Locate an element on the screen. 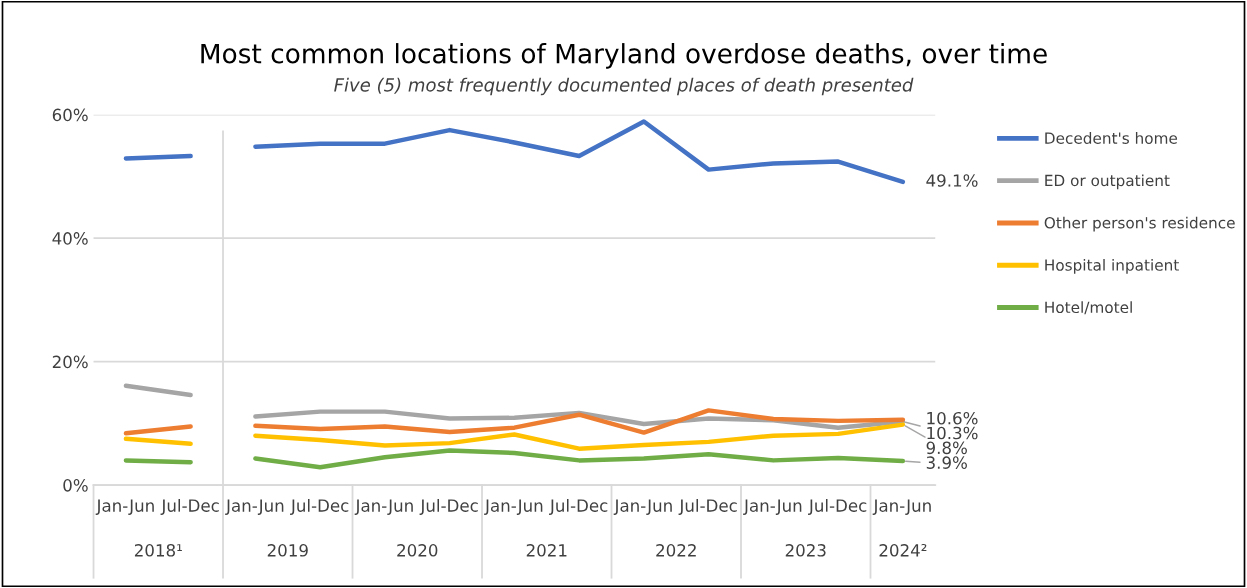 The width and height of the screenshot is (1247, 588). legend-label: Hotel/motel is located at coordinates (1088, 308).